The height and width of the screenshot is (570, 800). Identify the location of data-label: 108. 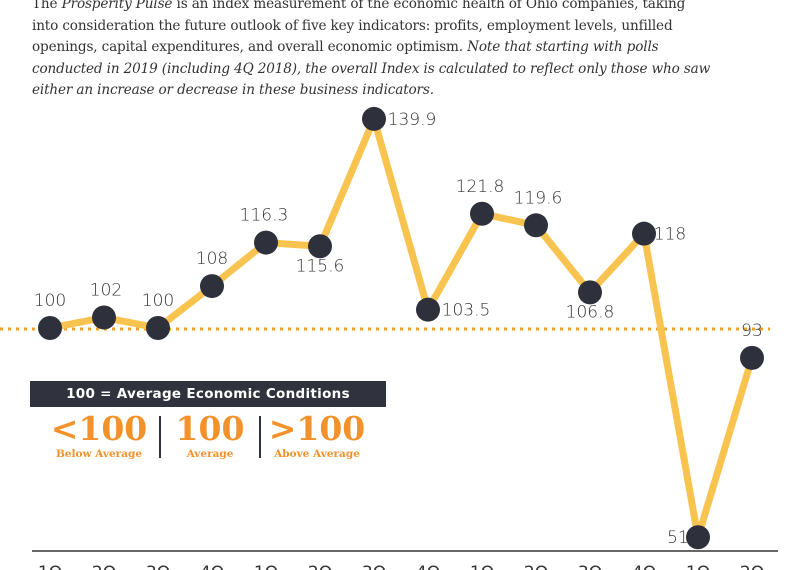
(212, 259).